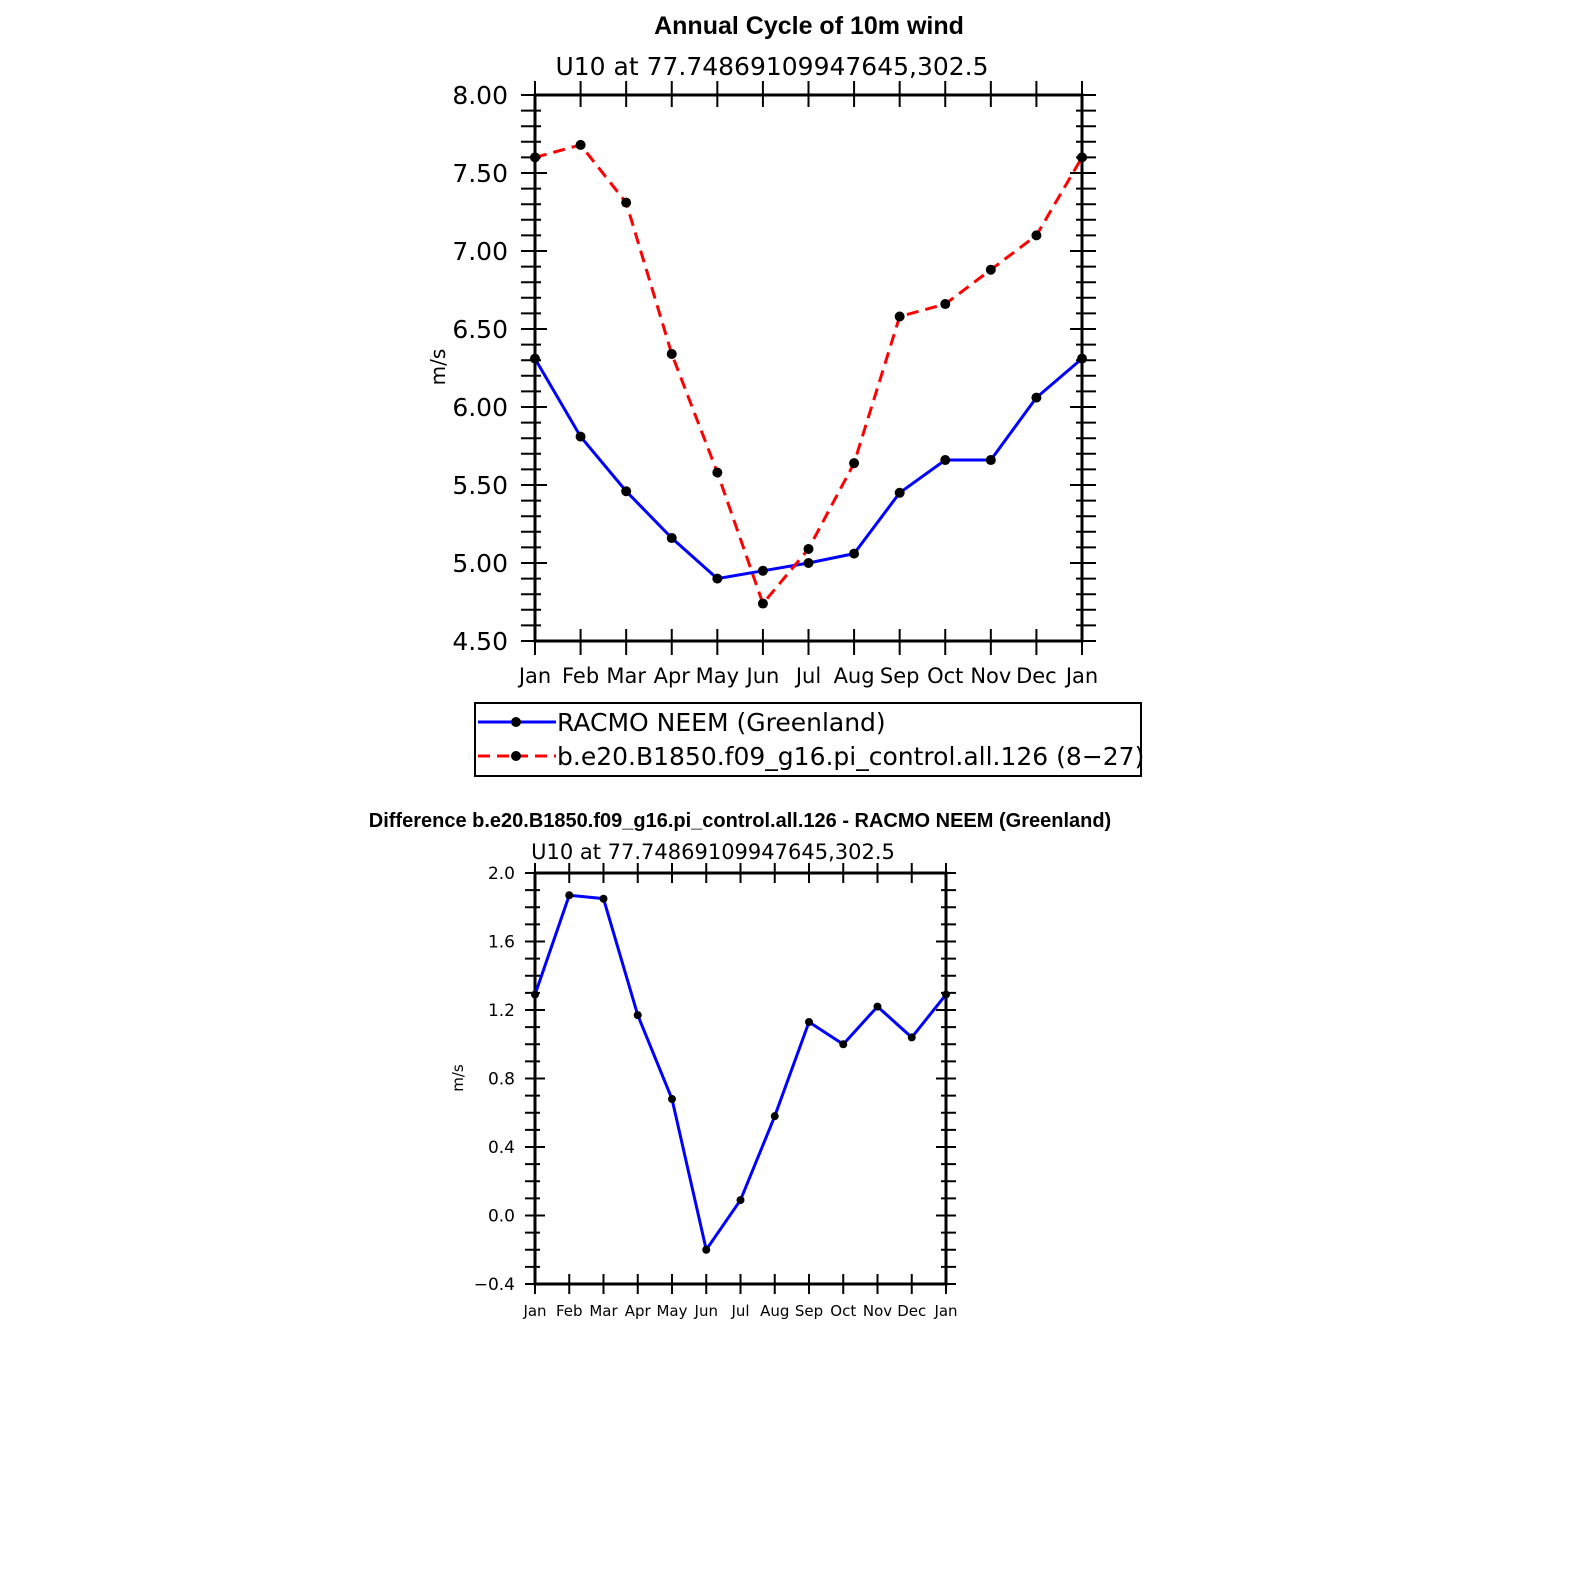 The image size is (1574, 1574). I want to click on y-tick-label: 4.50, so click(480, 641).